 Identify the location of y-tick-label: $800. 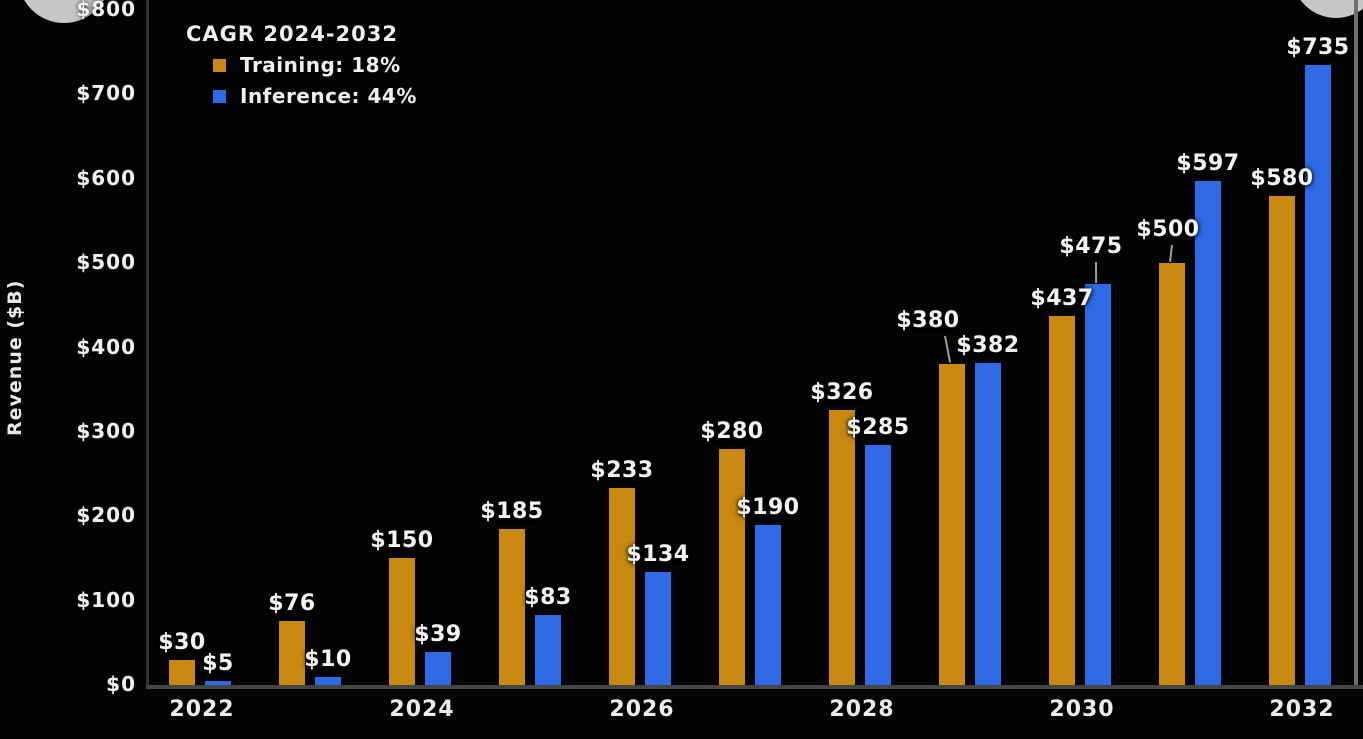
(106, 10).